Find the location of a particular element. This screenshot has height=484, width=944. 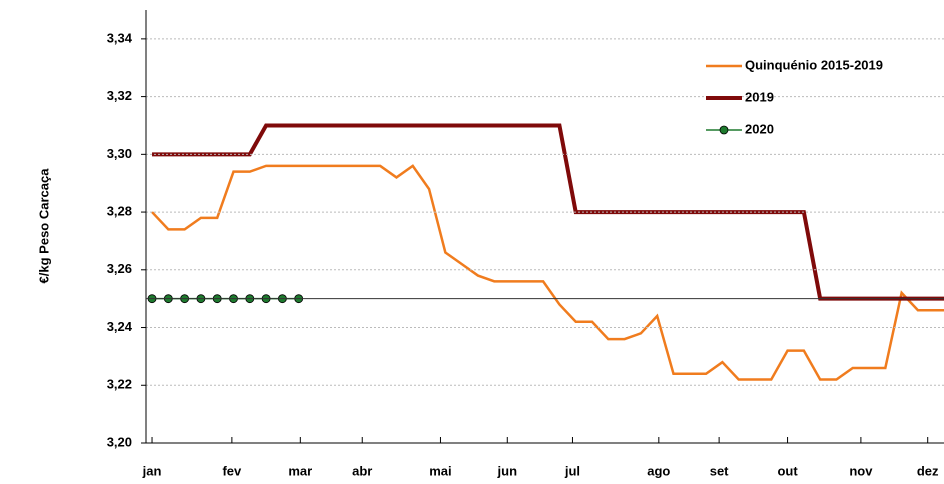

x-tick-label: ago is located at coordinates (658, 470).